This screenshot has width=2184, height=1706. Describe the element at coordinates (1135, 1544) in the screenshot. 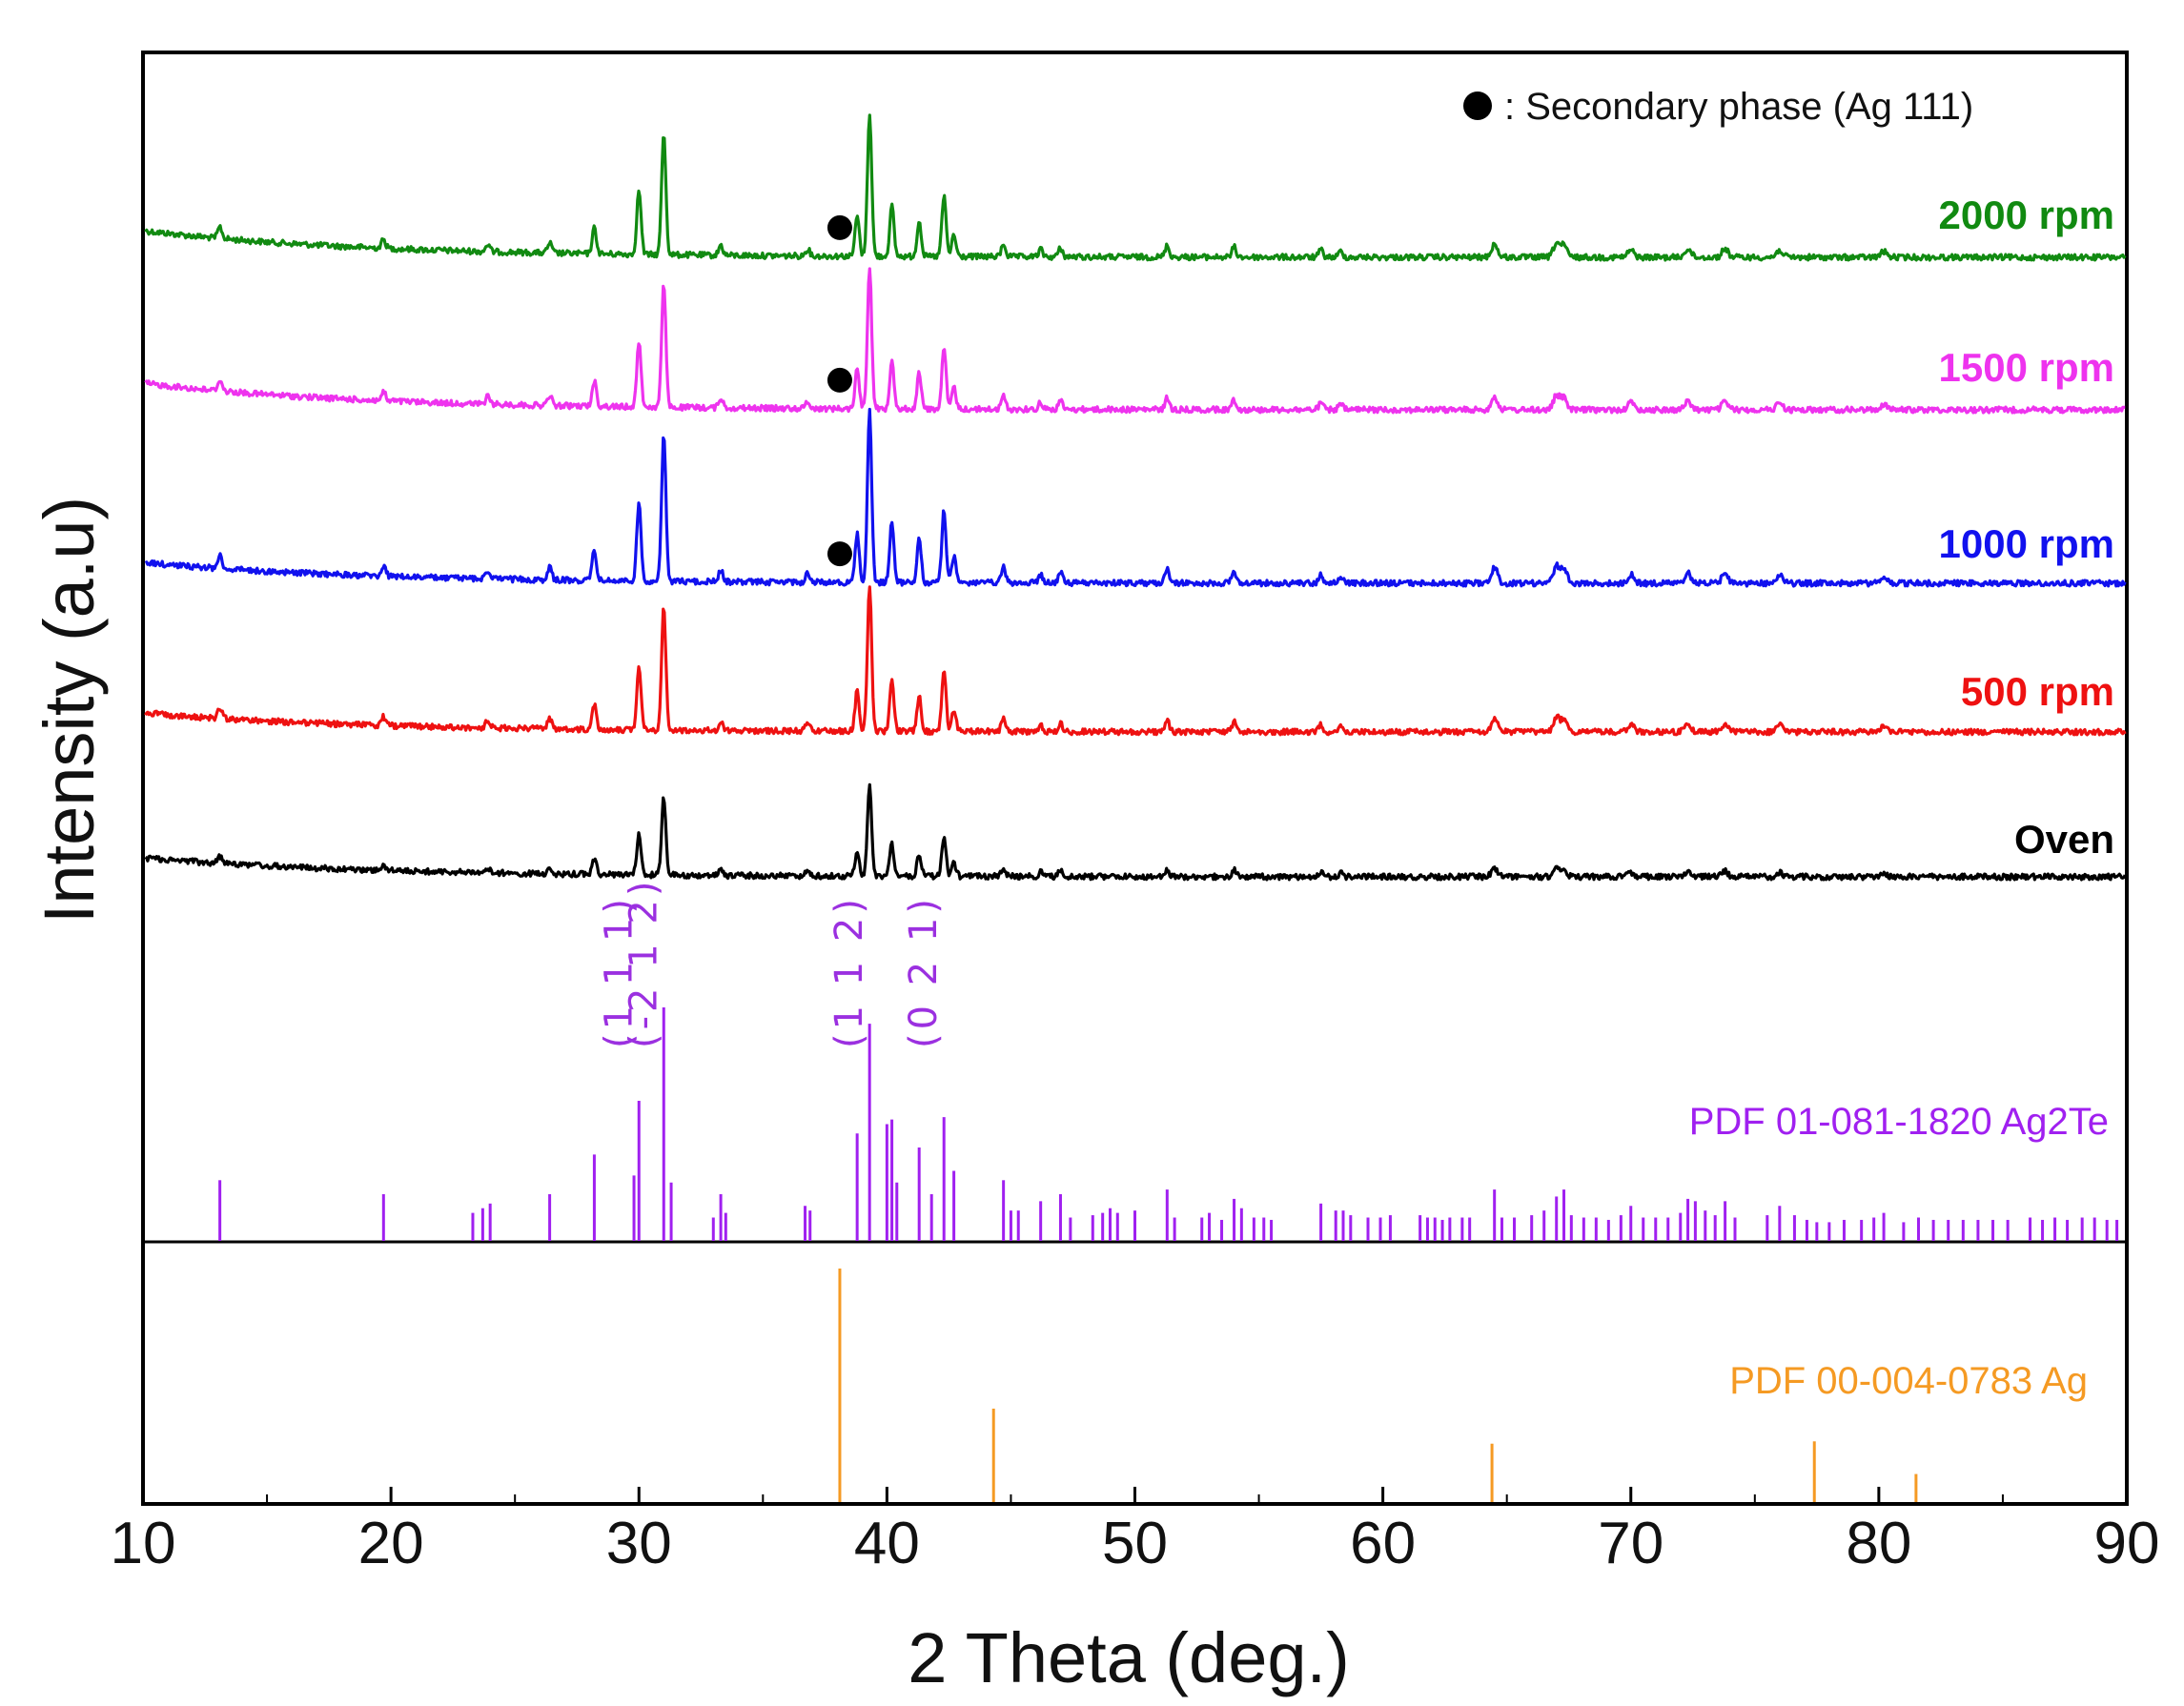

I see `x-tick-label: 50` at that location.